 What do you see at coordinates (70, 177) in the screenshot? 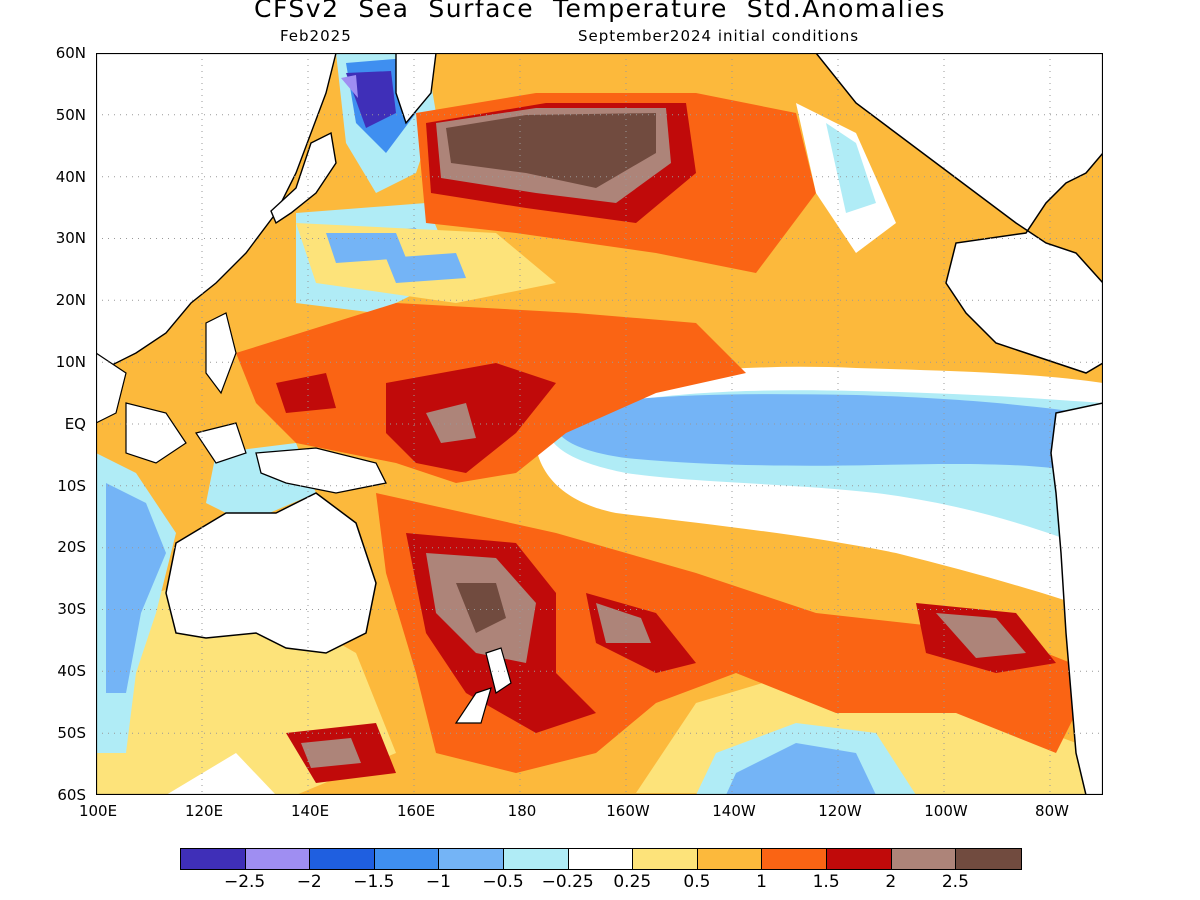
I see `lat-label-40n: 40N` at bounding box center [70, 177].